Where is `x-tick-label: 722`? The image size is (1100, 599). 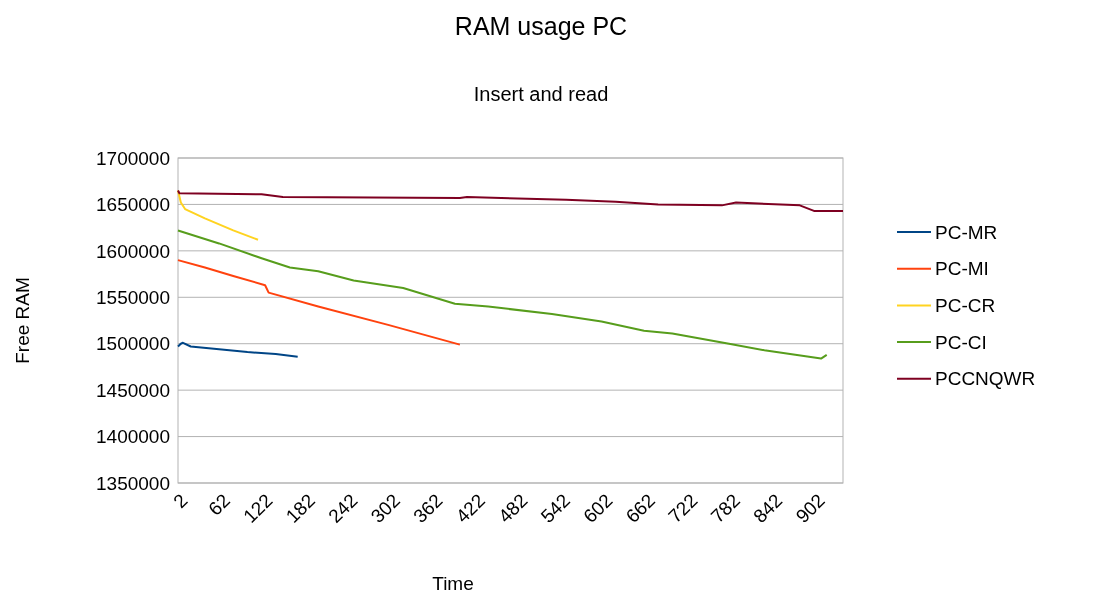 x-tick-label: 722 is located at coordinates (683, 508).